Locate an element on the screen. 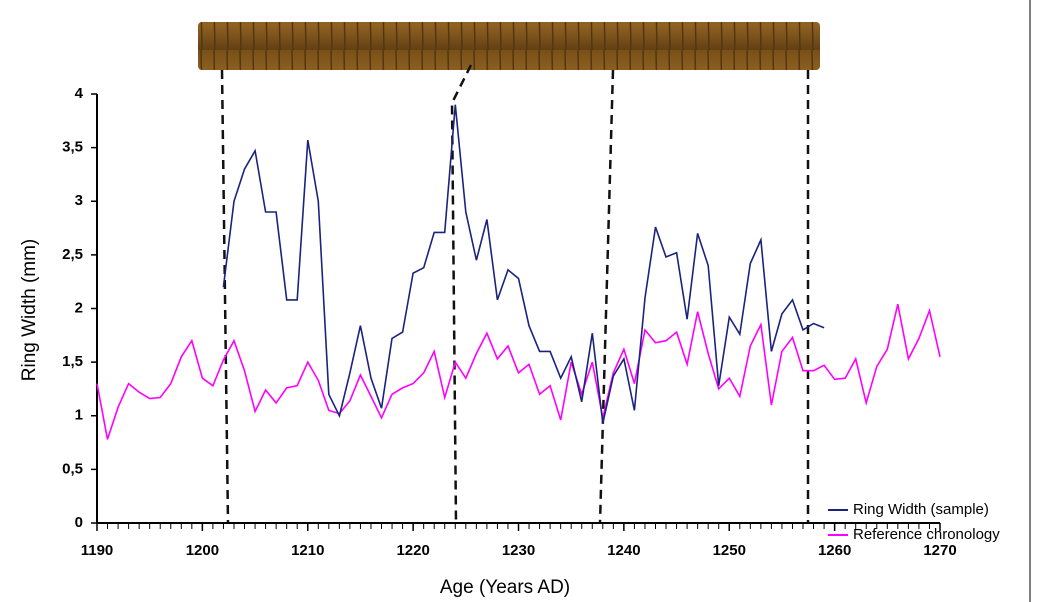 Image resolution: width=1046 pixels, height=602 pixels. y-tick-label: 3 is located at coordinates (79, 200).